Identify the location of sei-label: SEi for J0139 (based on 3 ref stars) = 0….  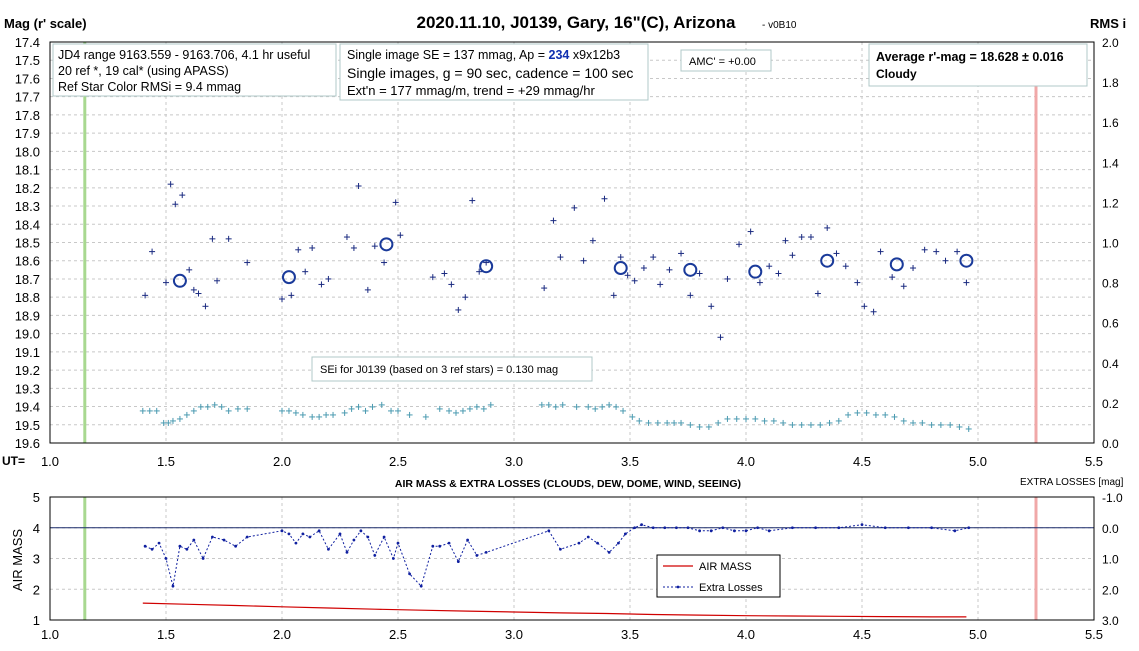
(439, 370).